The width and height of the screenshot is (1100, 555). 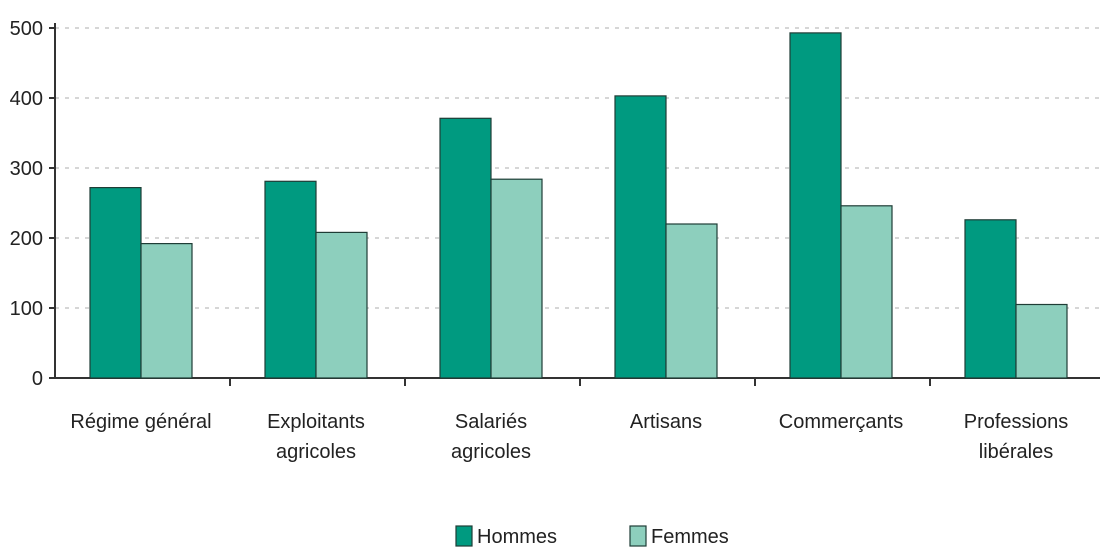 I want to click on legend-swatch-hommes, so click(x=464, y=536).